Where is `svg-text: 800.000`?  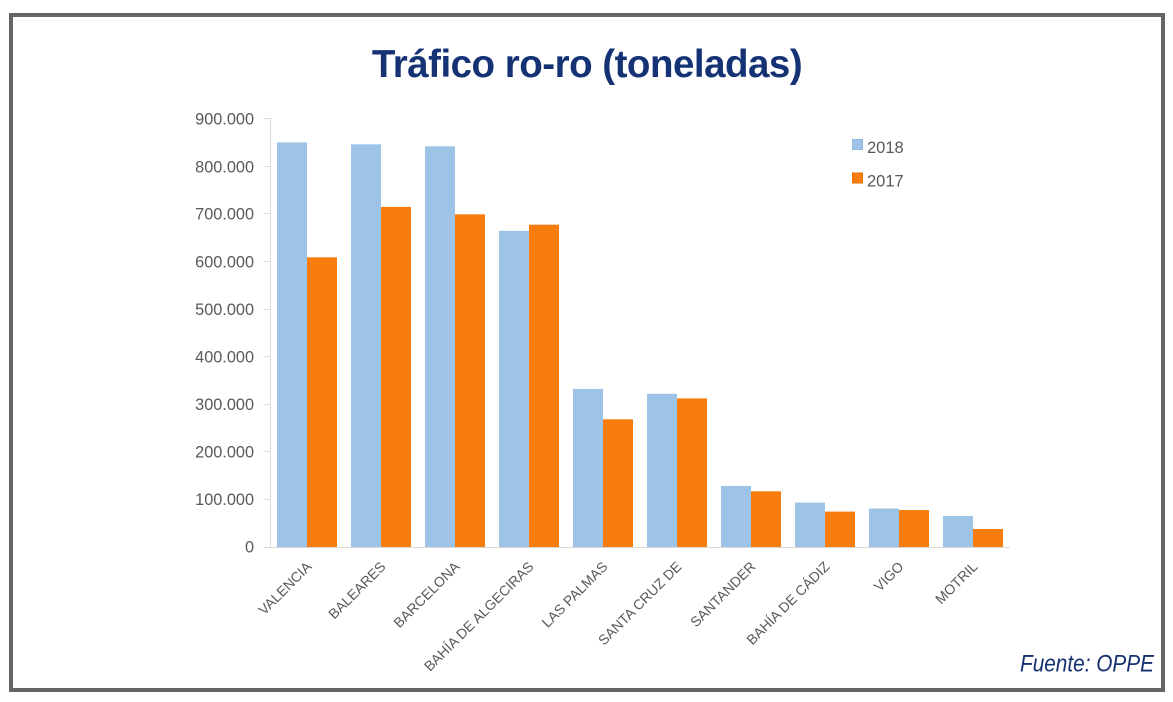
svg-text: 800.000 is located at coordinates (224, 168).